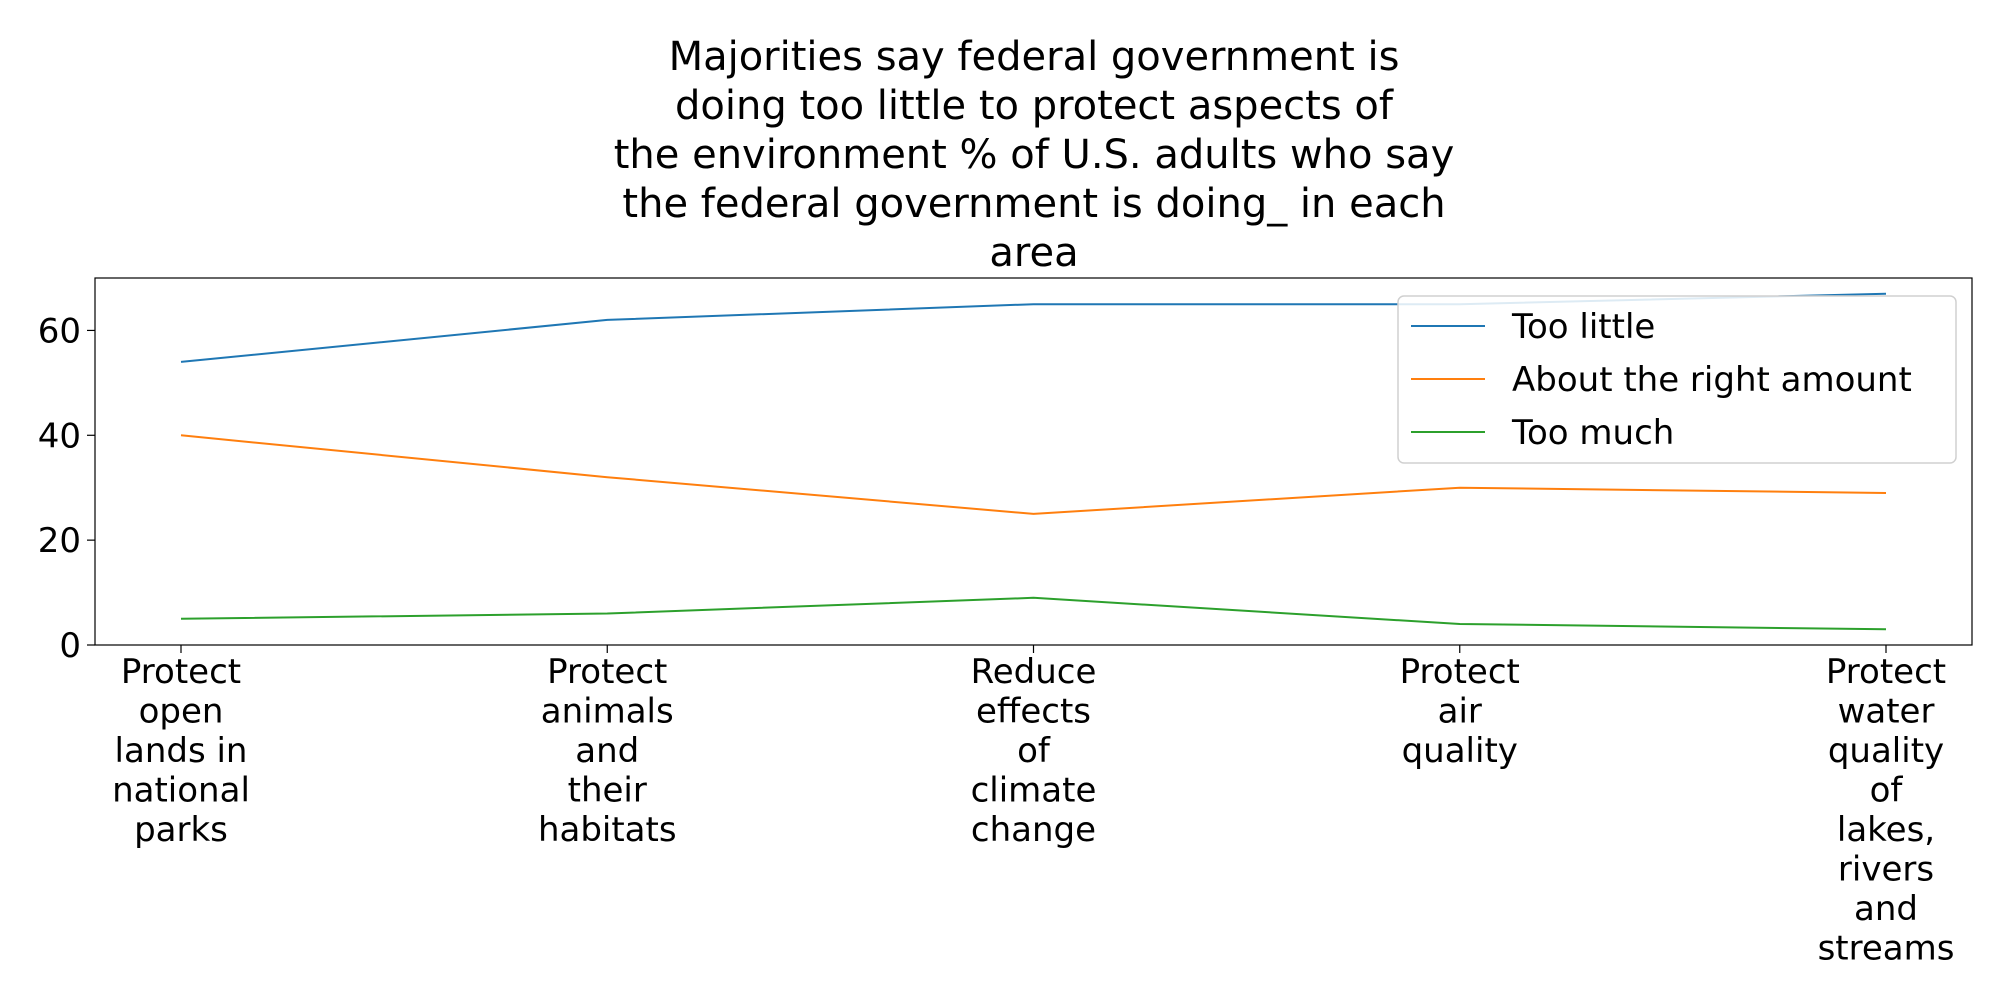  What do you see at coordinates (1886, 870) in the screenshot?
I see `x-tick-label-line: rivers` at bounding box center [1886, 870].